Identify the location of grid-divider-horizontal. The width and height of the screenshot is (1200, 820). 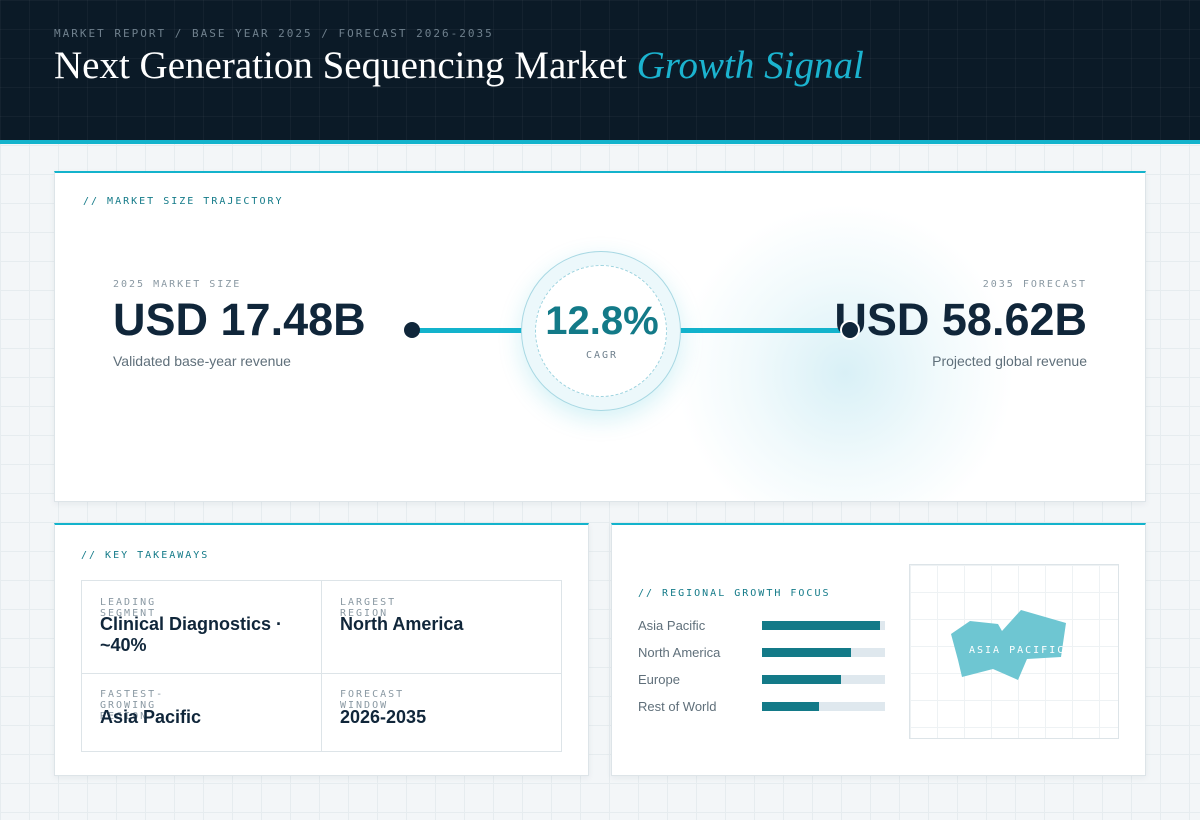
(321, 673).